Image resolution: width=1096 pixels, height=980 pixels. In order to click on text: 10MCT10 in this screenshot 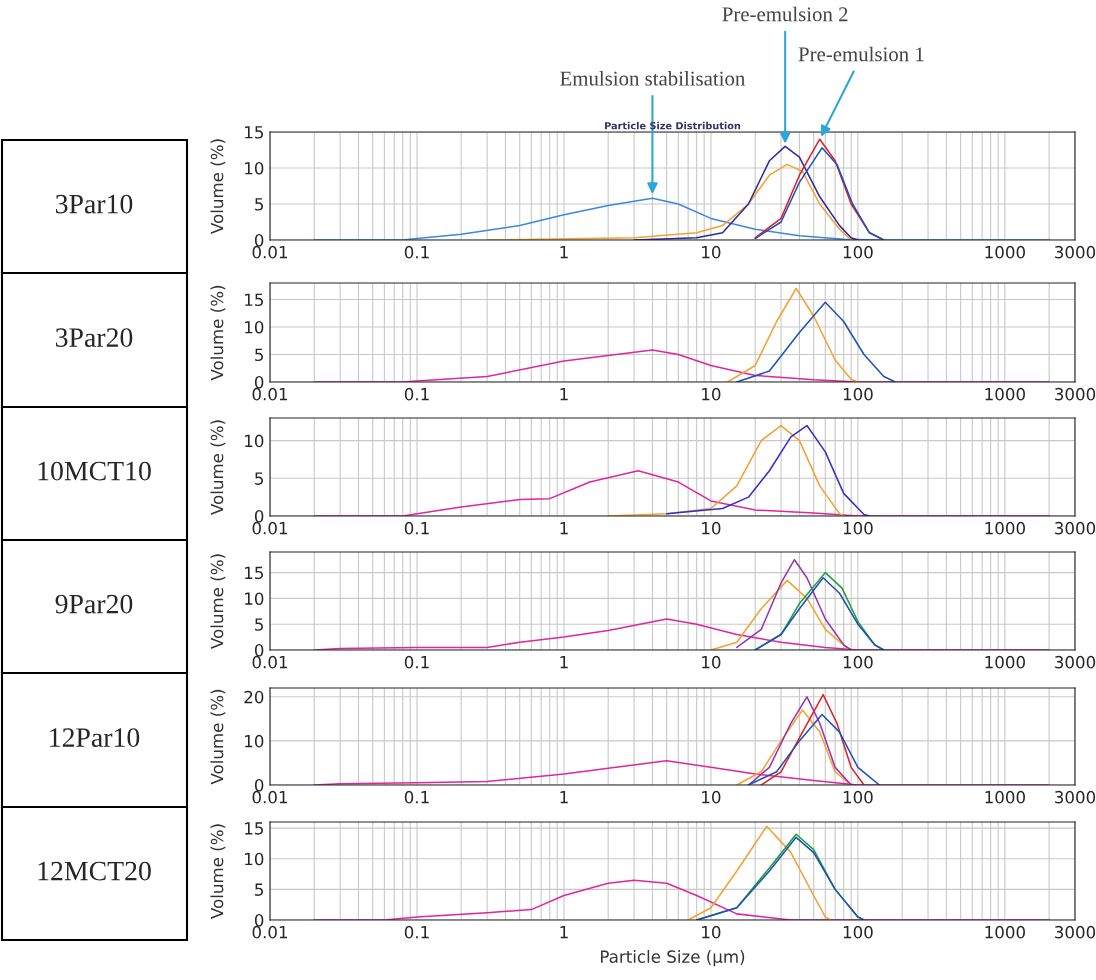, I will do `click(94, 471)`.